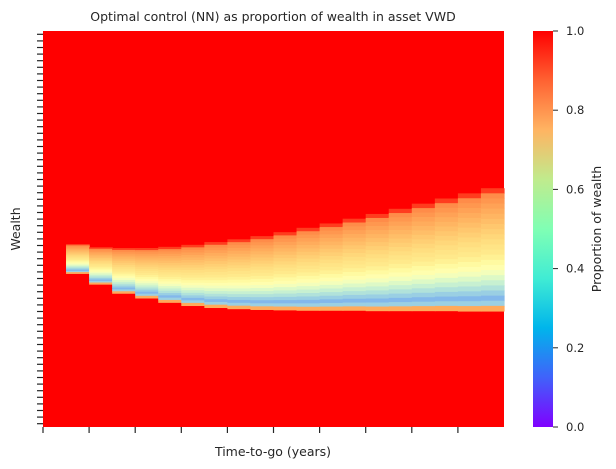 The height and width of the screenshot is (469, 616). What do you see at coordinates (596, 229) in the screenshot?
I see `colorbar-label: Proportion of wealth` at bounding box center [596, 229].